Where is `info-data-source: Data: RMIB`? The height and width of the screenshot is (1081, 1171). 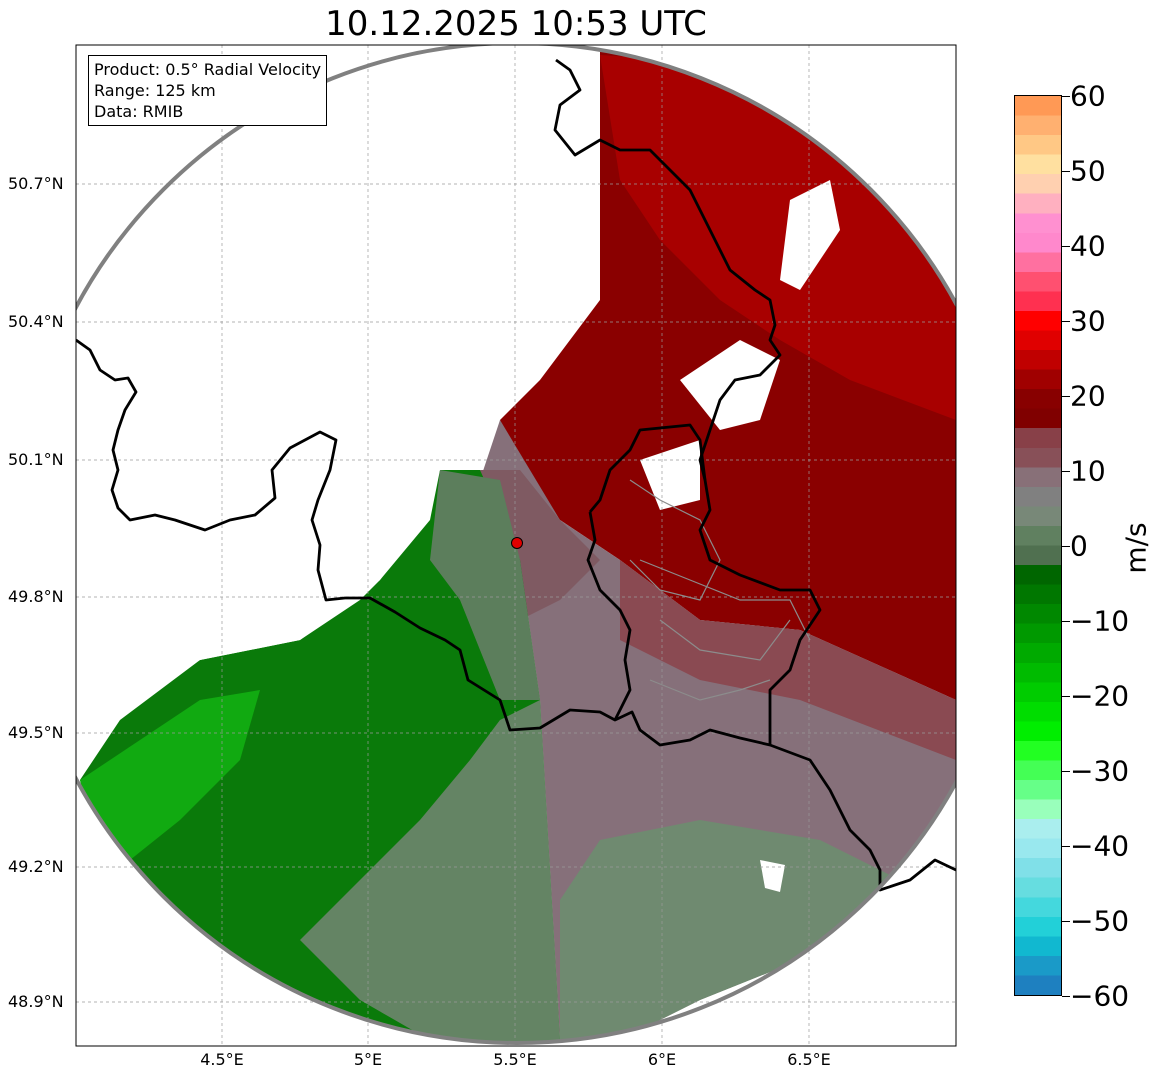
info-data-source: Data: RMIB is located at coordinates (139, 111).